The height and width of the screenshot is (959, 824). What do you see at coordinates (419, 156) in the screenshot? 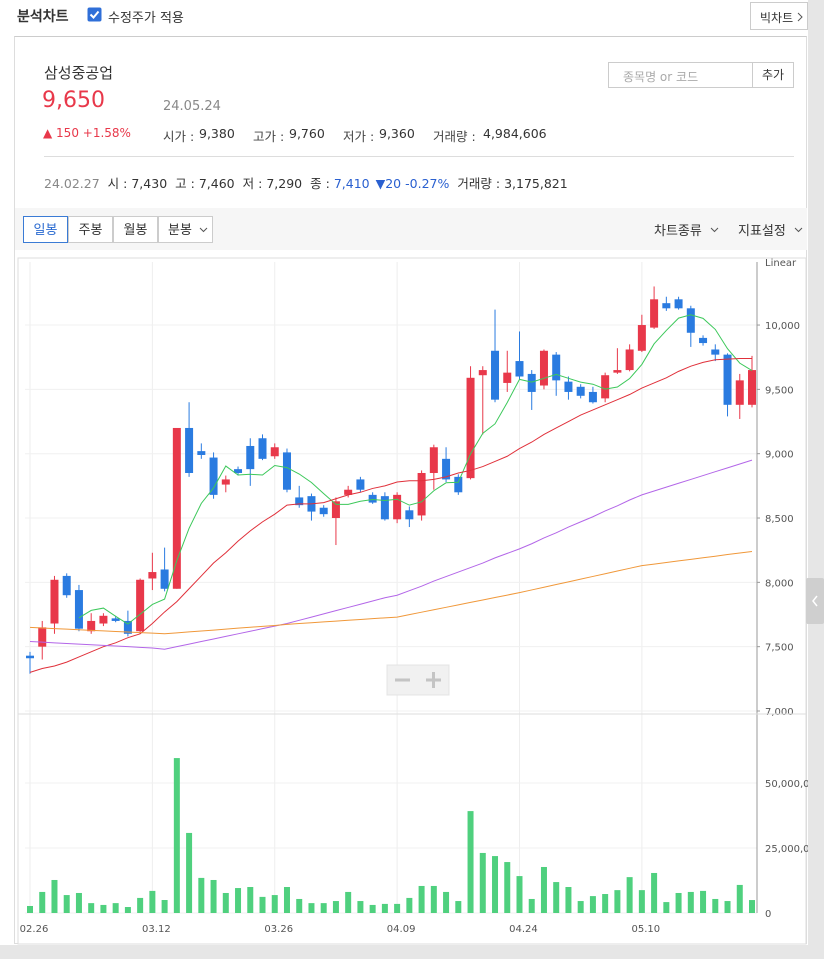
I see `separator` at bounding box center [419, 156].